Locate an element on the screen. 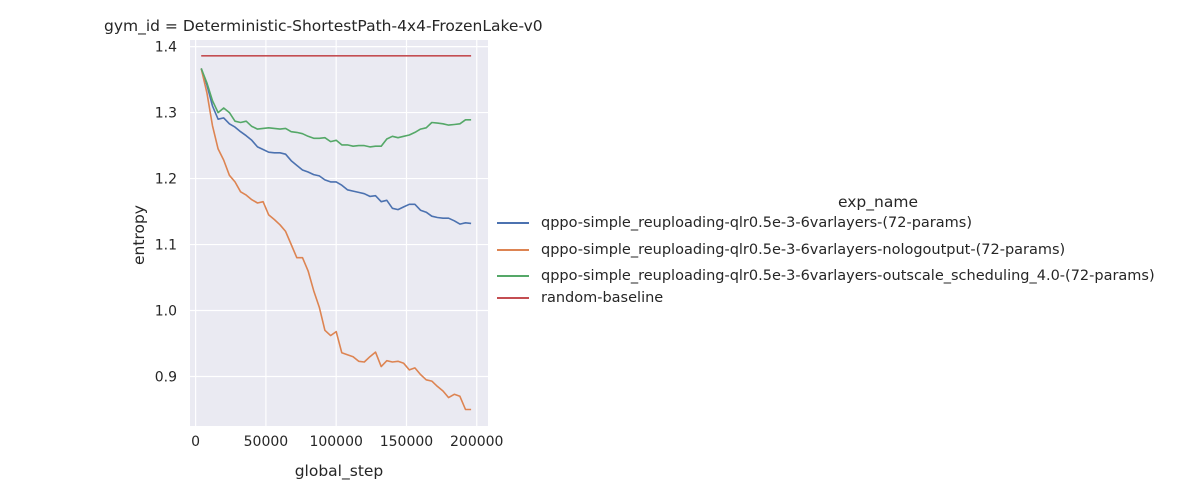 The width and height of the screenshot is (1202, 500). y-tick-label: 0.9 is located at coordinates (166, 378).